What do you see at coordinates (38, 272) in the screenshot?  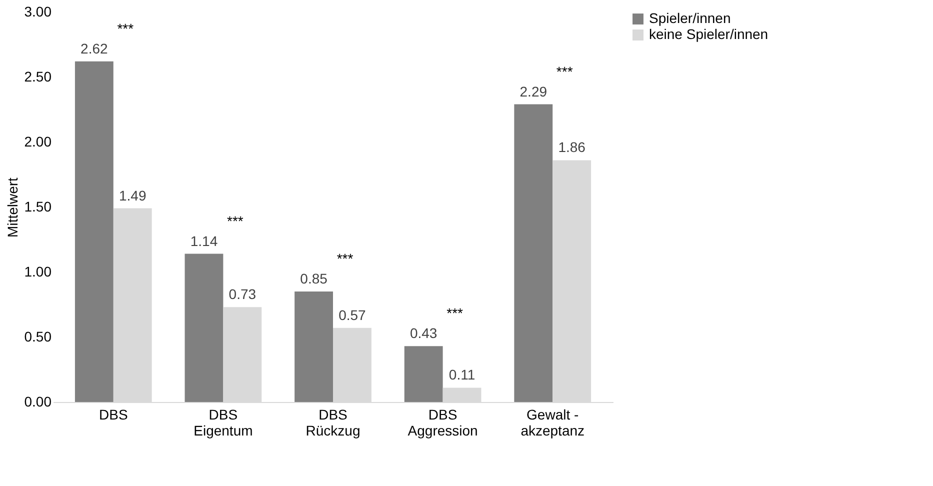 I see `y-tick-label: 1.00` at bounding box center [38, 272].